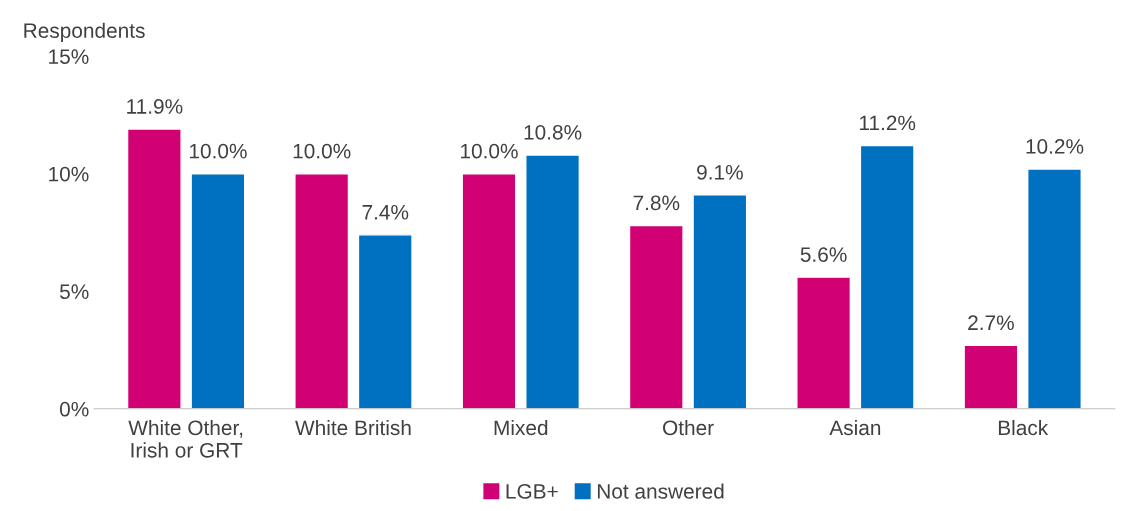  What do you see at coordinates (888, 123) in the screenshot?
I see `data-label: 11.2%` at bounding box center [888, 123].